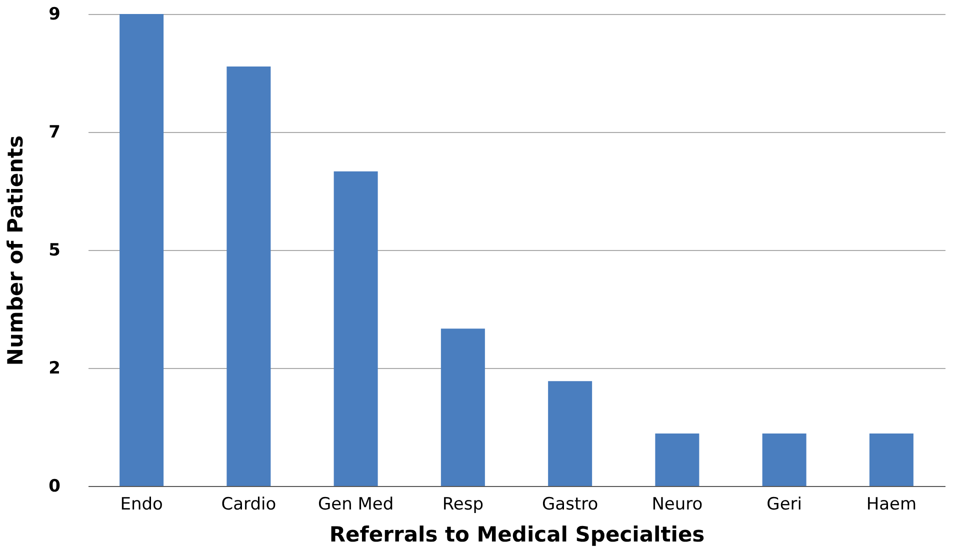 The height and width of the screenshot is (556, 957). Describe the element at coordinates (54, 368) in the screenshot. I see `y-tick-label: 2` at that location.